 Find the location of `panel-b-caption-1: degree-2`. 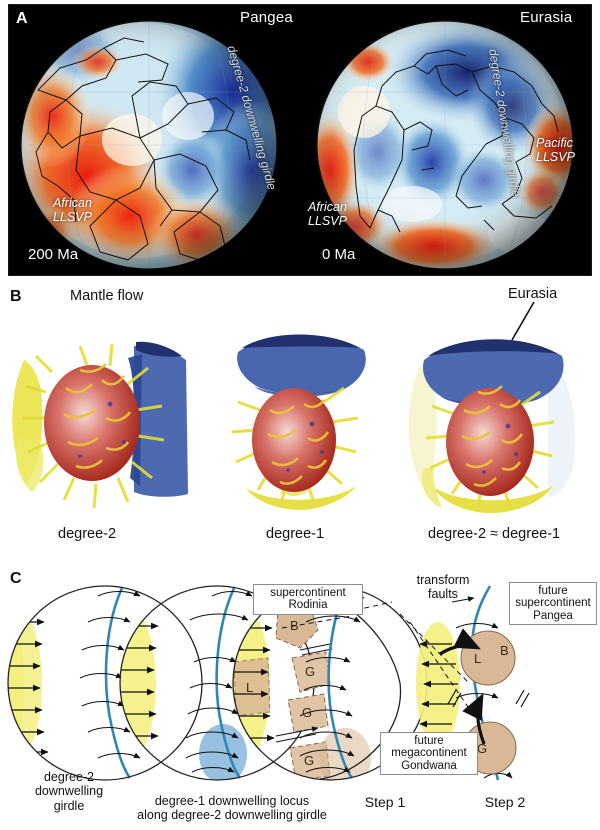

panel-b-caption-1: degree-2 is located at coordinates (87, 534).